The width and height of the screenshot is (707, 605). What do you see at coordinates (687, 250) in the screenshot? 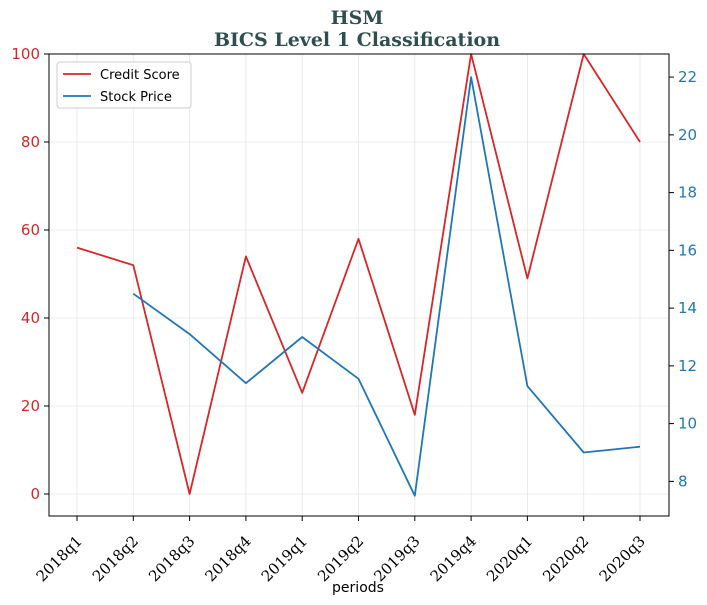
I see `right-tick-label: 16` at bounding box center [687, 250].